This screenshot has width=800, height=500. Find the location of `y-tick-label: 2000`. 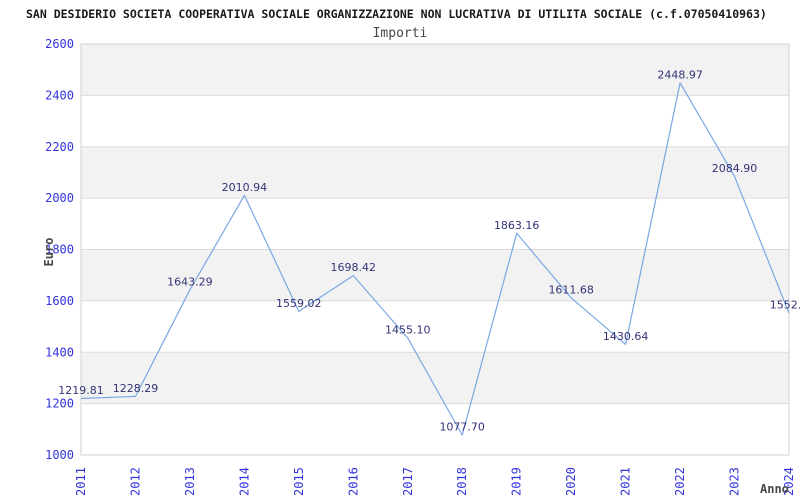

y-tick-label: 2000 is located at coordinates (59, 198).